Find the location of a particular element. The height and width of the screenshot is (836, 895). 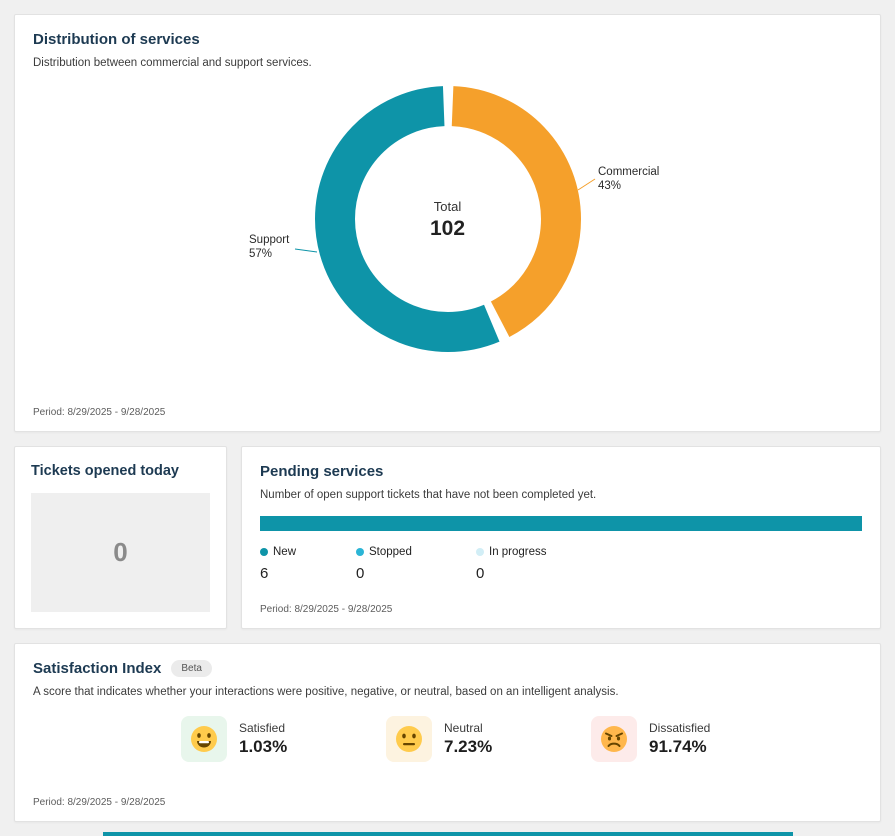

stopped-dot-icon is located at coordinates (360, 552).